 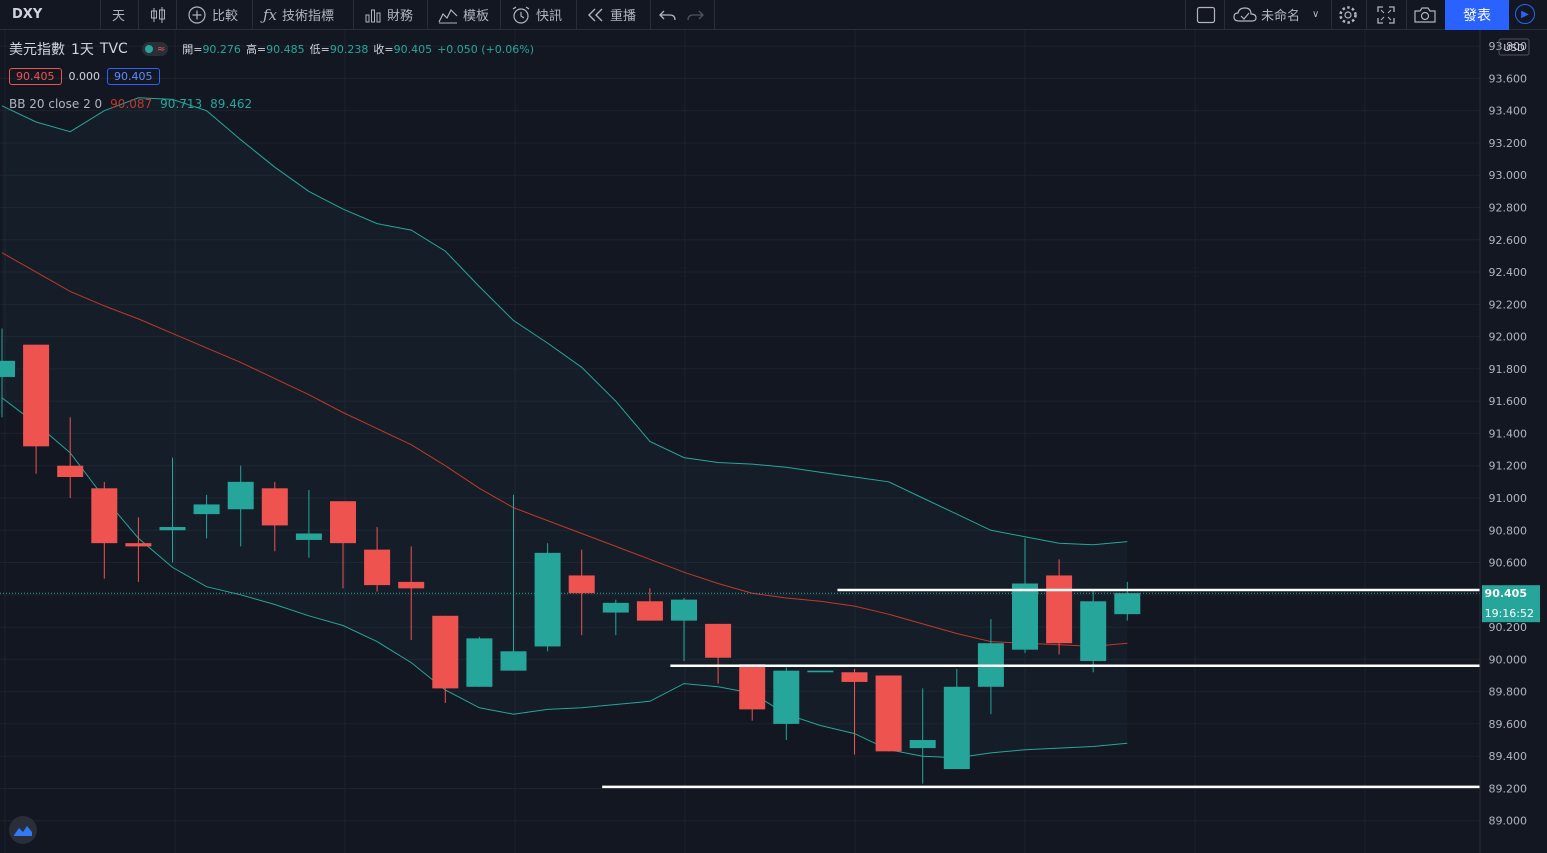 I want to click on price-tick-label: 92.200, so click(x=1508, y=304).